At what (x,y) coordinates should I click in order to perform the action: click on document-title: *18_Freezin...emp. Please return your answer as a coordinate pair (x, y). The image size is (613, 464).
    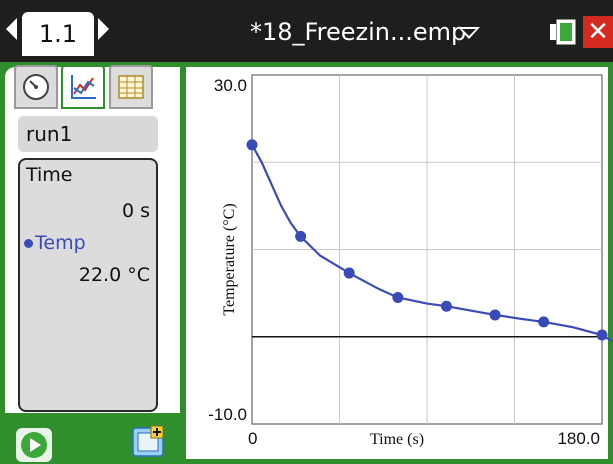
    Looking at the image, I should click on (358, 32).